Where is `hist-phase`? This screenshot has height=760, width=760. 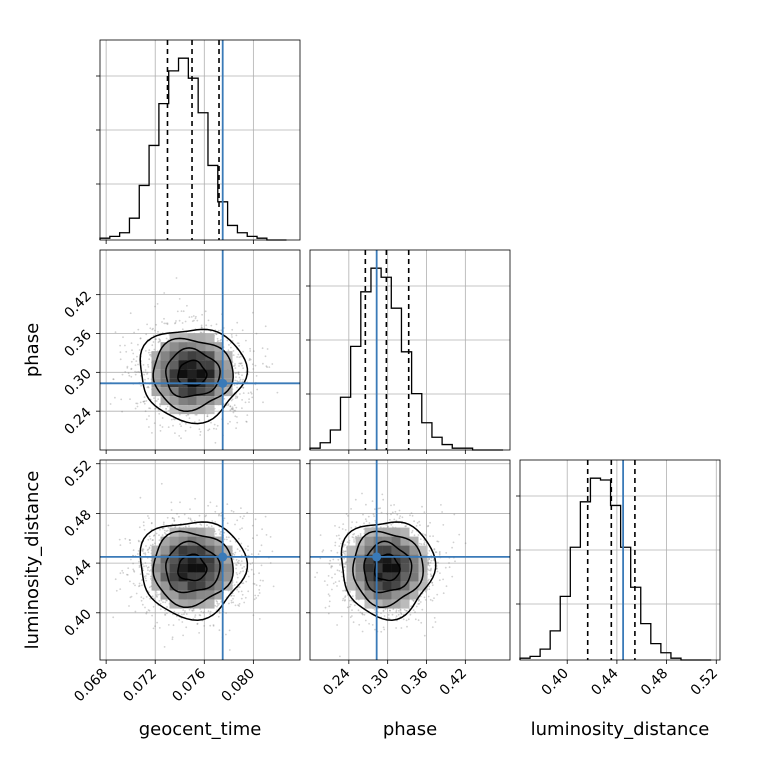
hist-phase is located at coordinates (408, 351).